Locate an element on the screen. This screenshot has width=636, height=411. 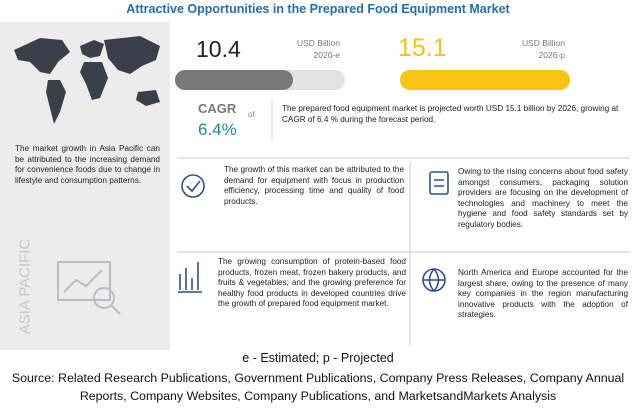
world-map is located at coordinates (87, 80).